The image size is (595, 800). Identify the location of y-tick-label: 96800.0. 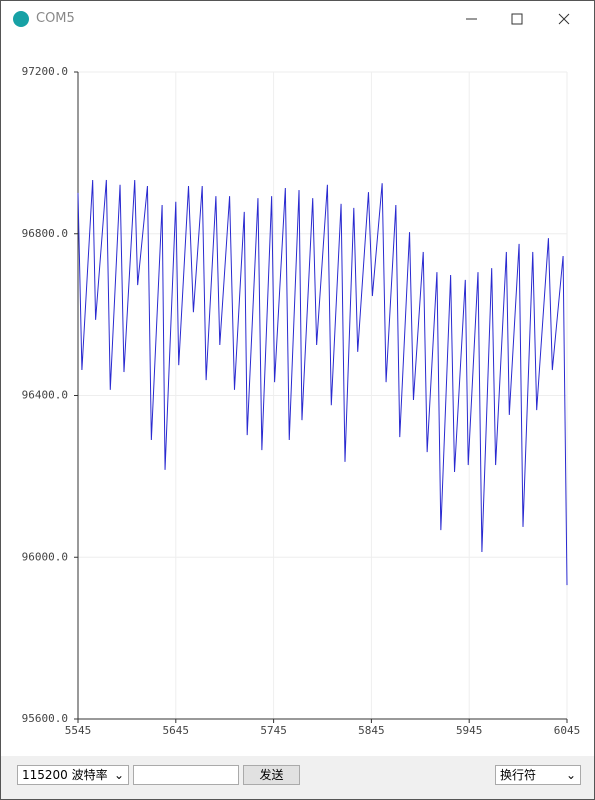
(45, 233).